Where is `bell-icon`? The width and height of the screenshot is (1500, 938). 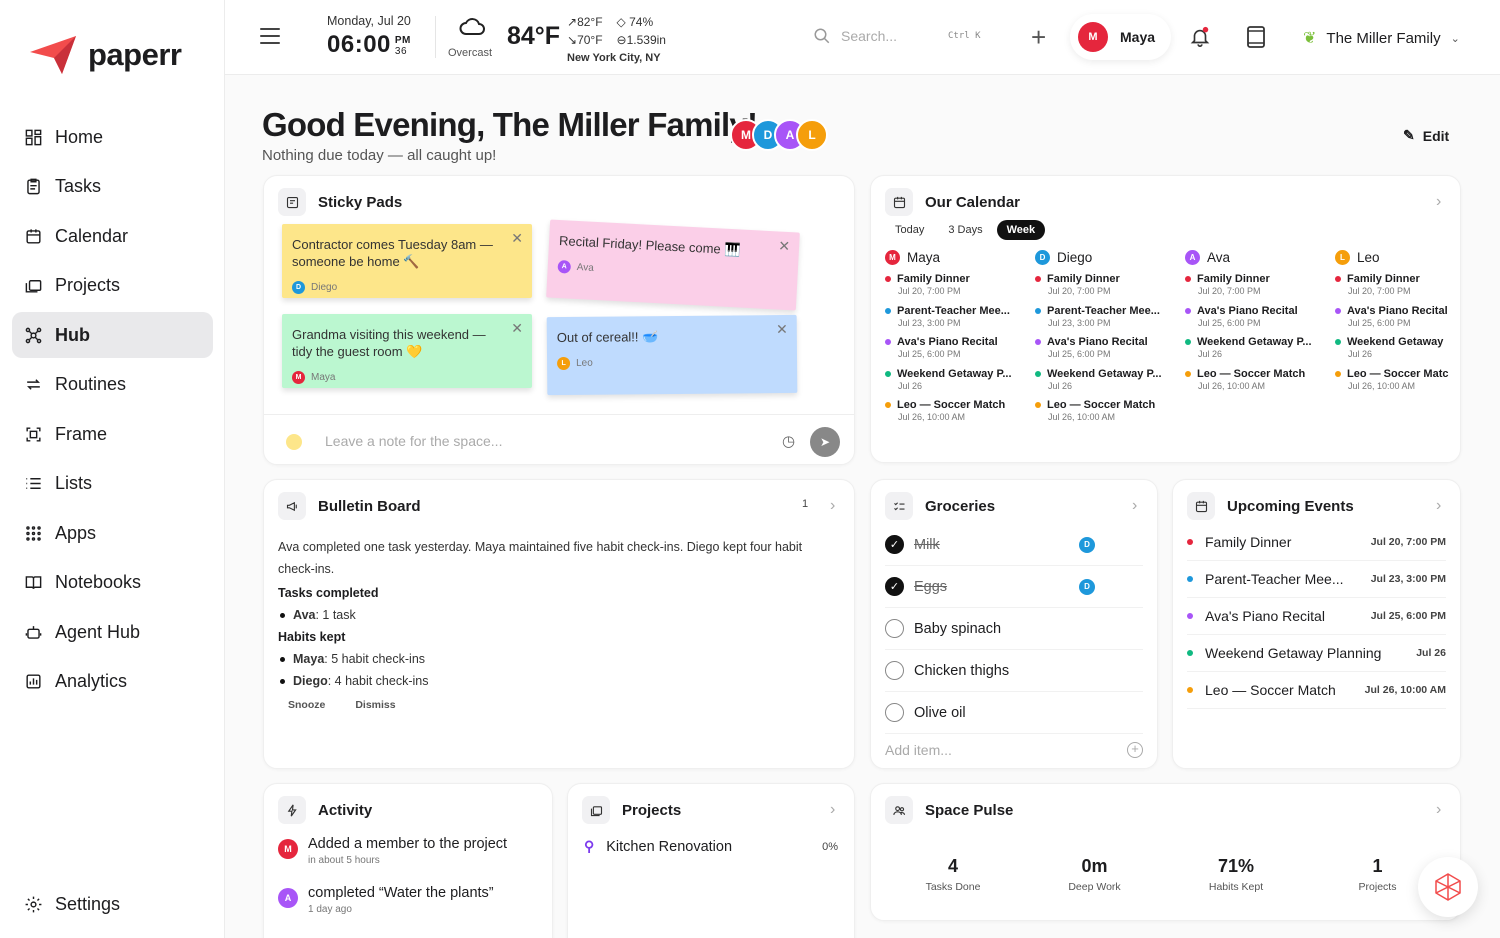 bell-icon is located at coordinates (1200, 39).